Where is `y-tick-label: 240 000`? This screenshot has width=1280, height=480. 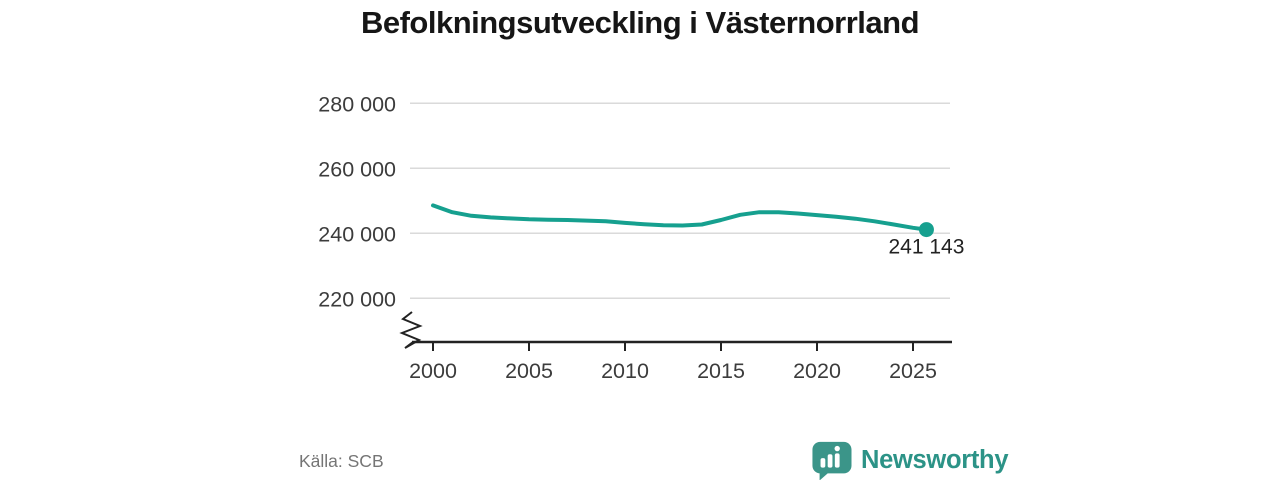
y-tick-label: 240 000 is located at coordinates (357, 234).